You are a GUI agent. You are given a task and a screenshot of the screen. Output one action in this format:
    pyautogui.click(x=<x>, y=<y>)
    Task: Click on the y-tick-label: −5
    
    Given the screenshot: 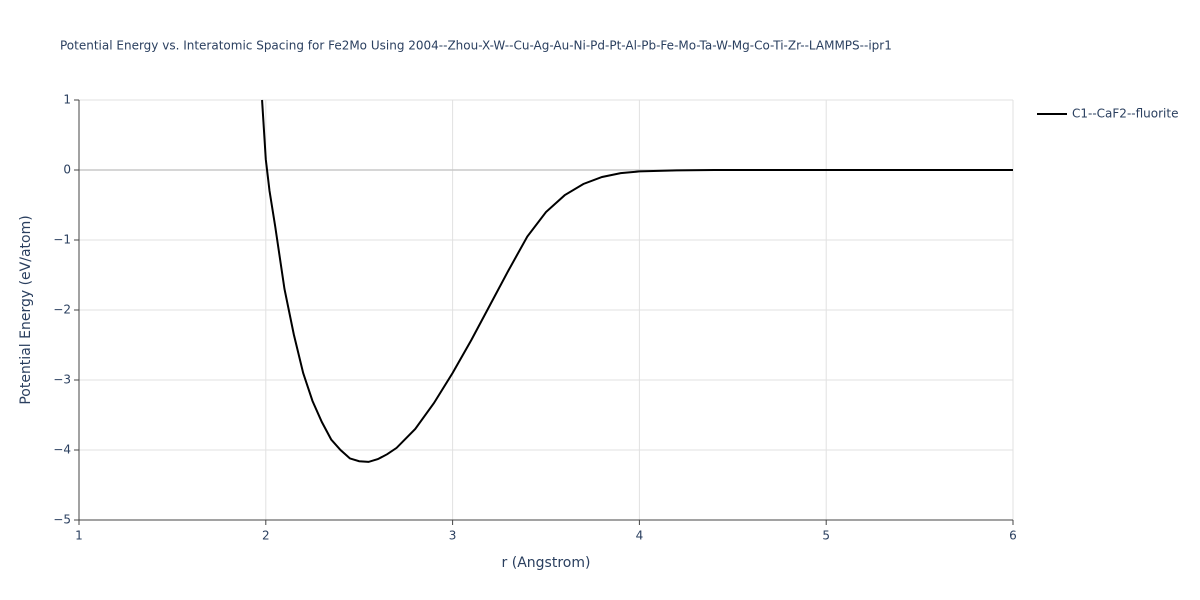 What is the action you would take?
    pyautogui.click(x=62, y=520)
    